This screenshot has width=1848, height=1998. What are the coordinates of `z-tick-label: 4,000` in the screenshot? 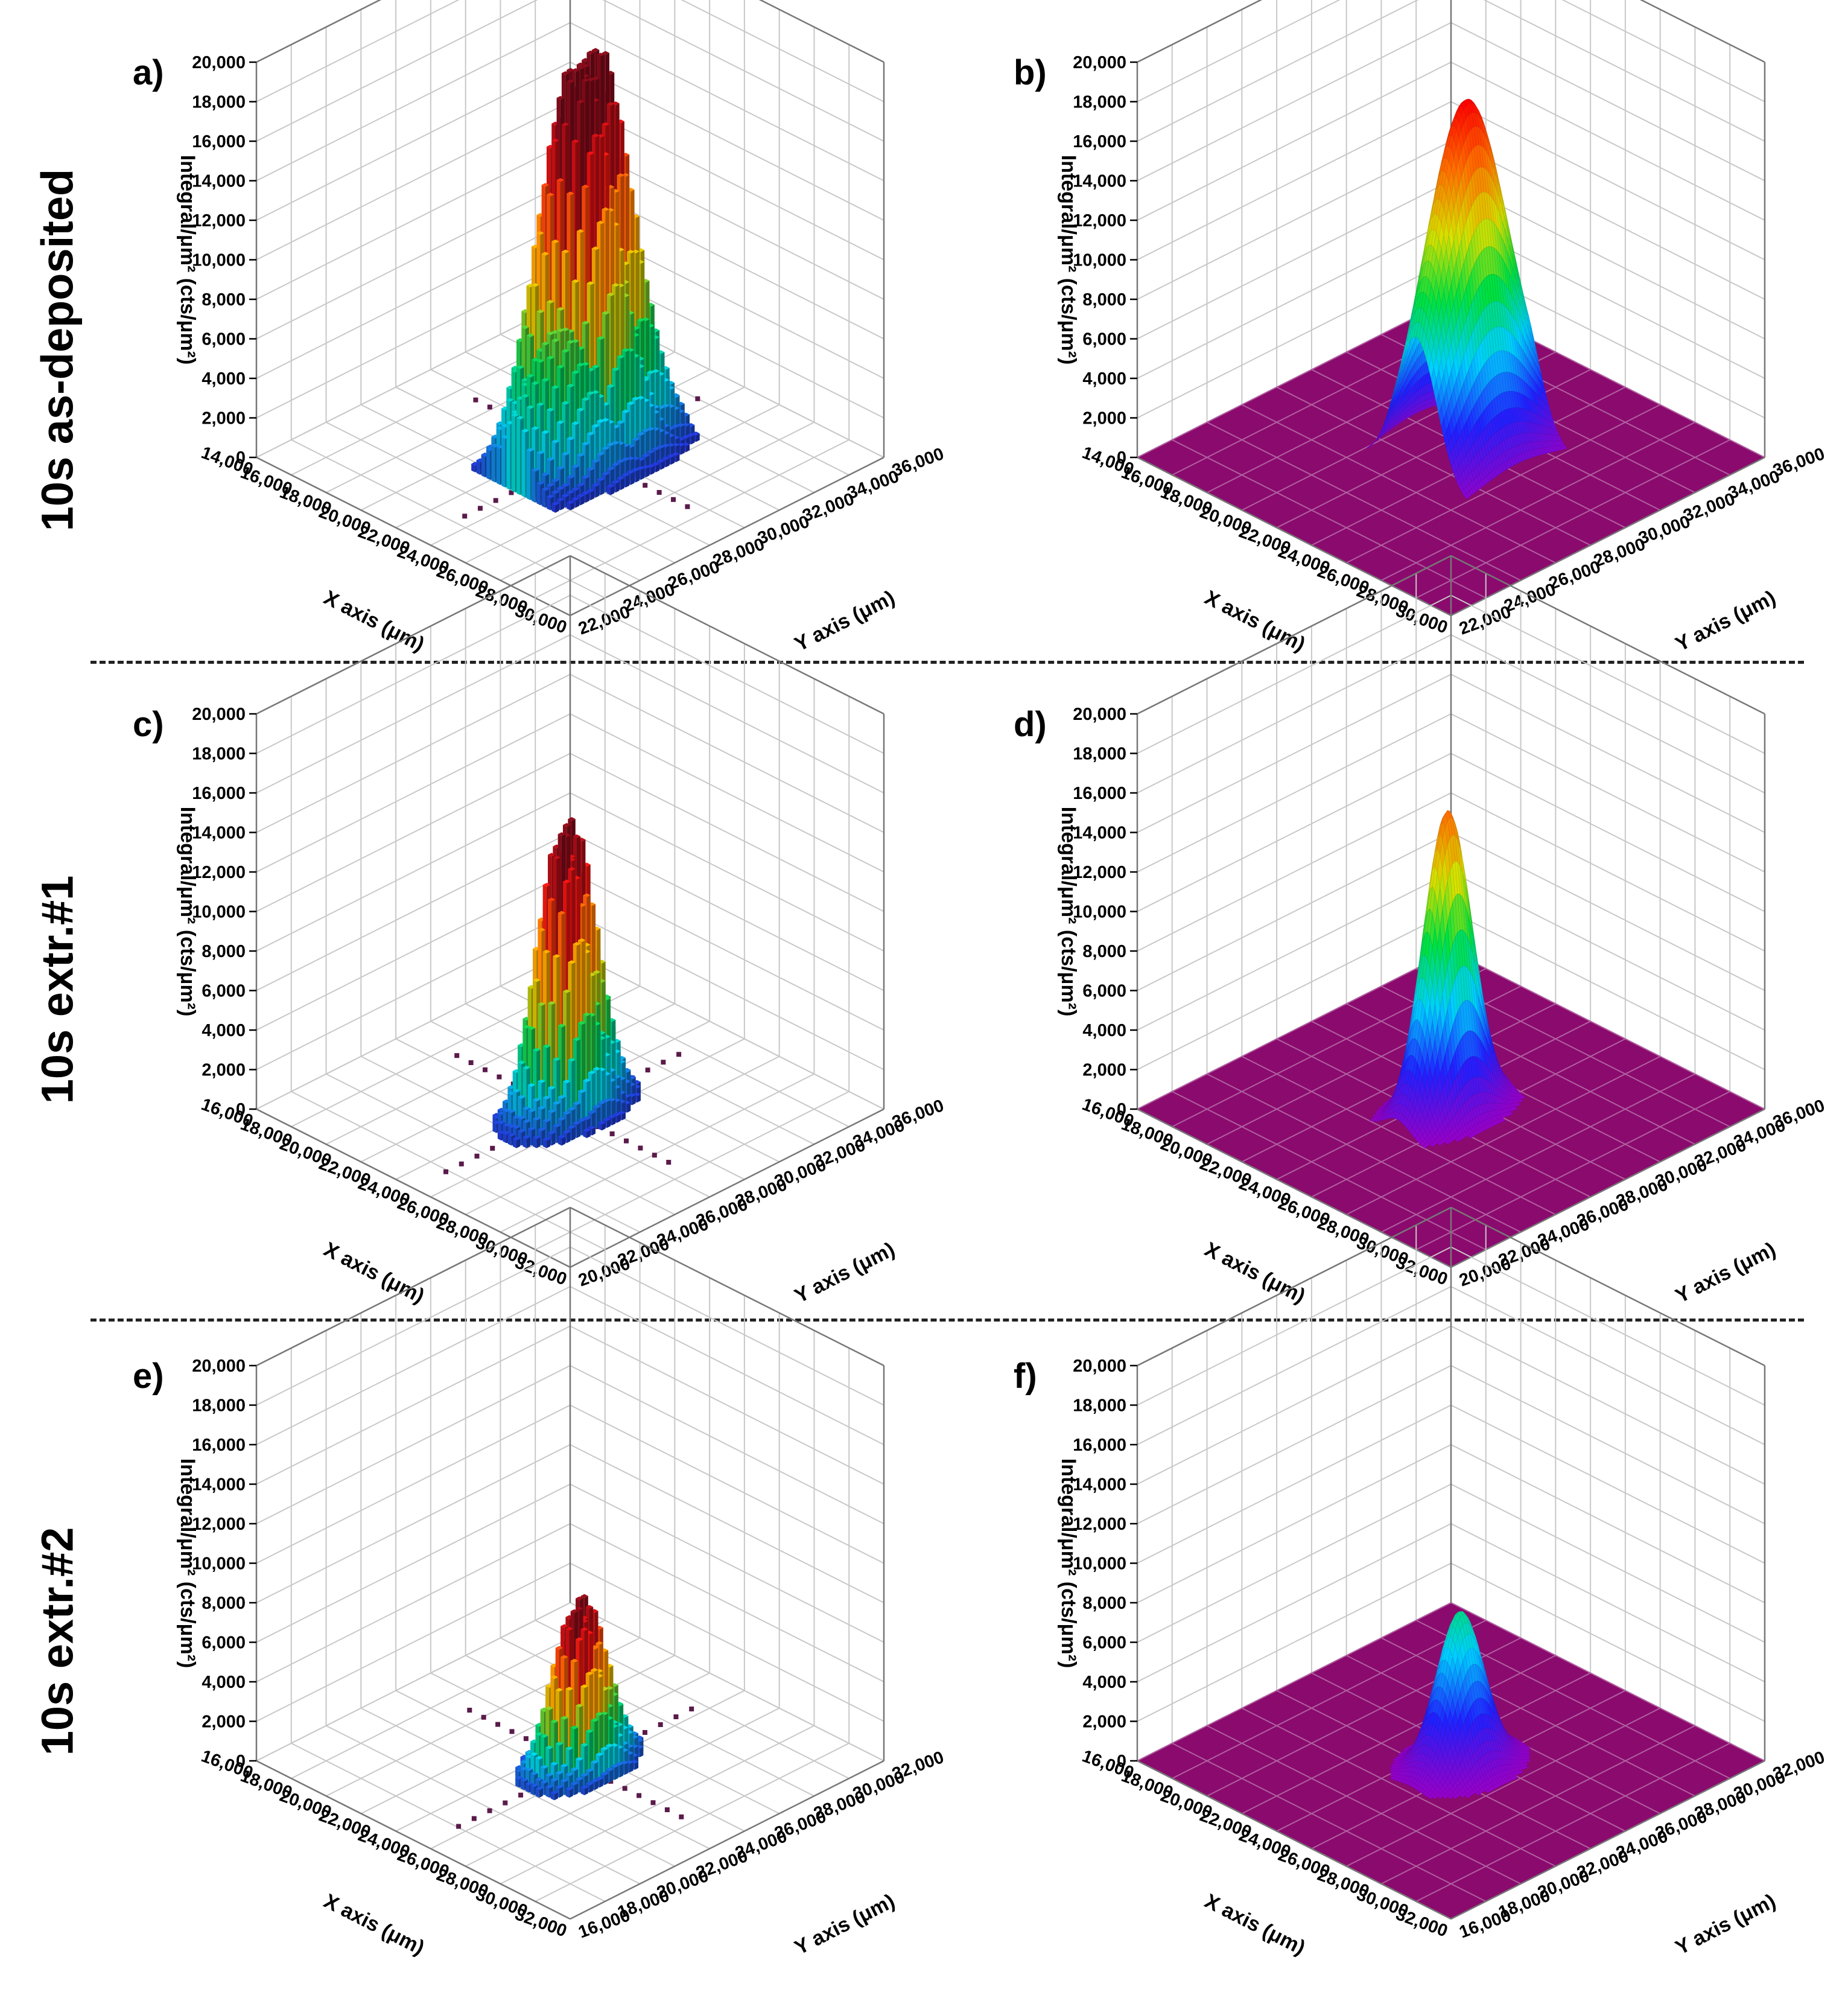 It's located at (224, 379).